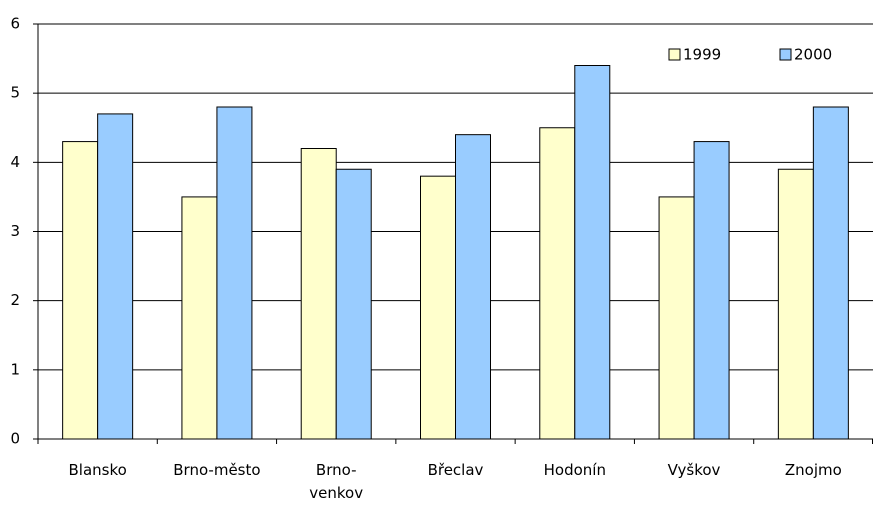 This screenshot has width=873, height=507. I want to click on x-tick-label: Brno- venkov, so click(336, 481).